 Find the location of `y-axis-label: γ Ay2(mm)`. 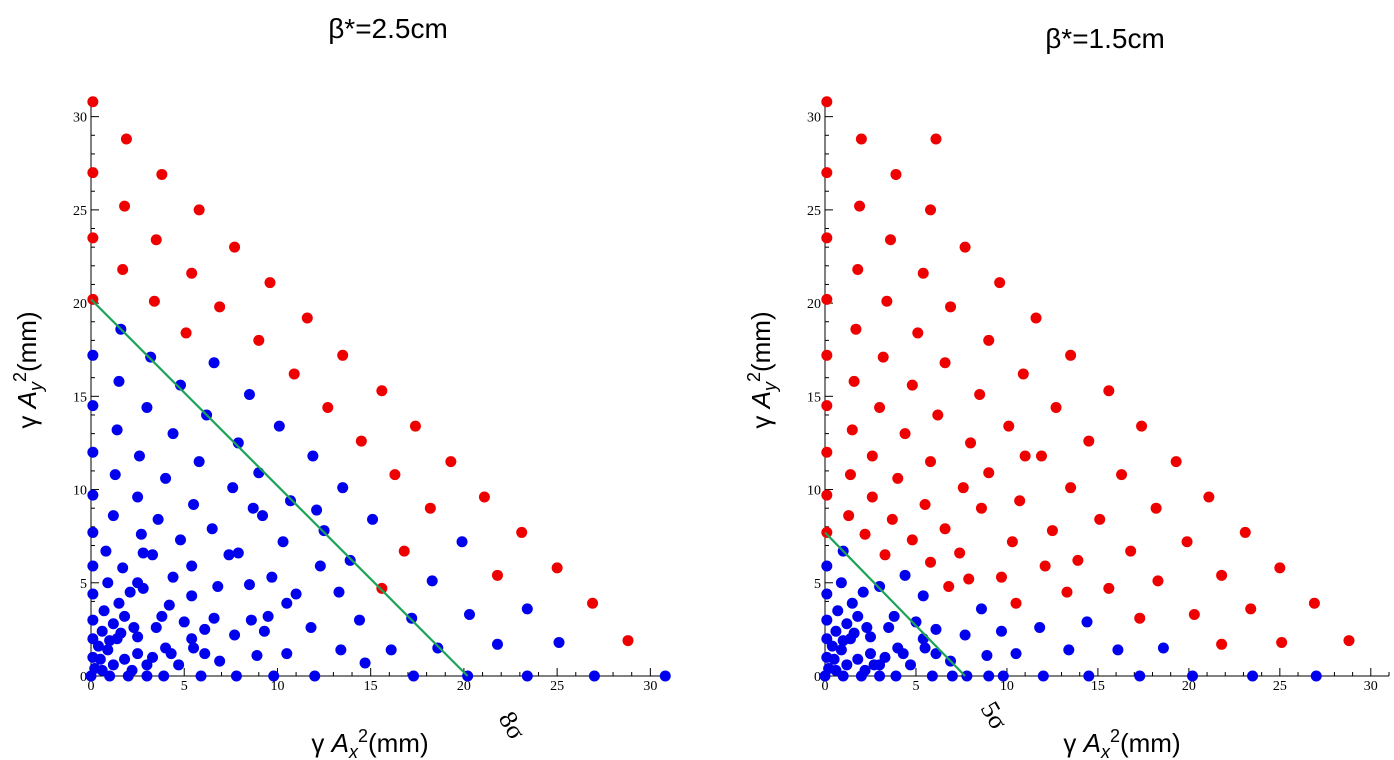

y-axis-label: γ Ay2(mm) is located at coordinates (762, 369).